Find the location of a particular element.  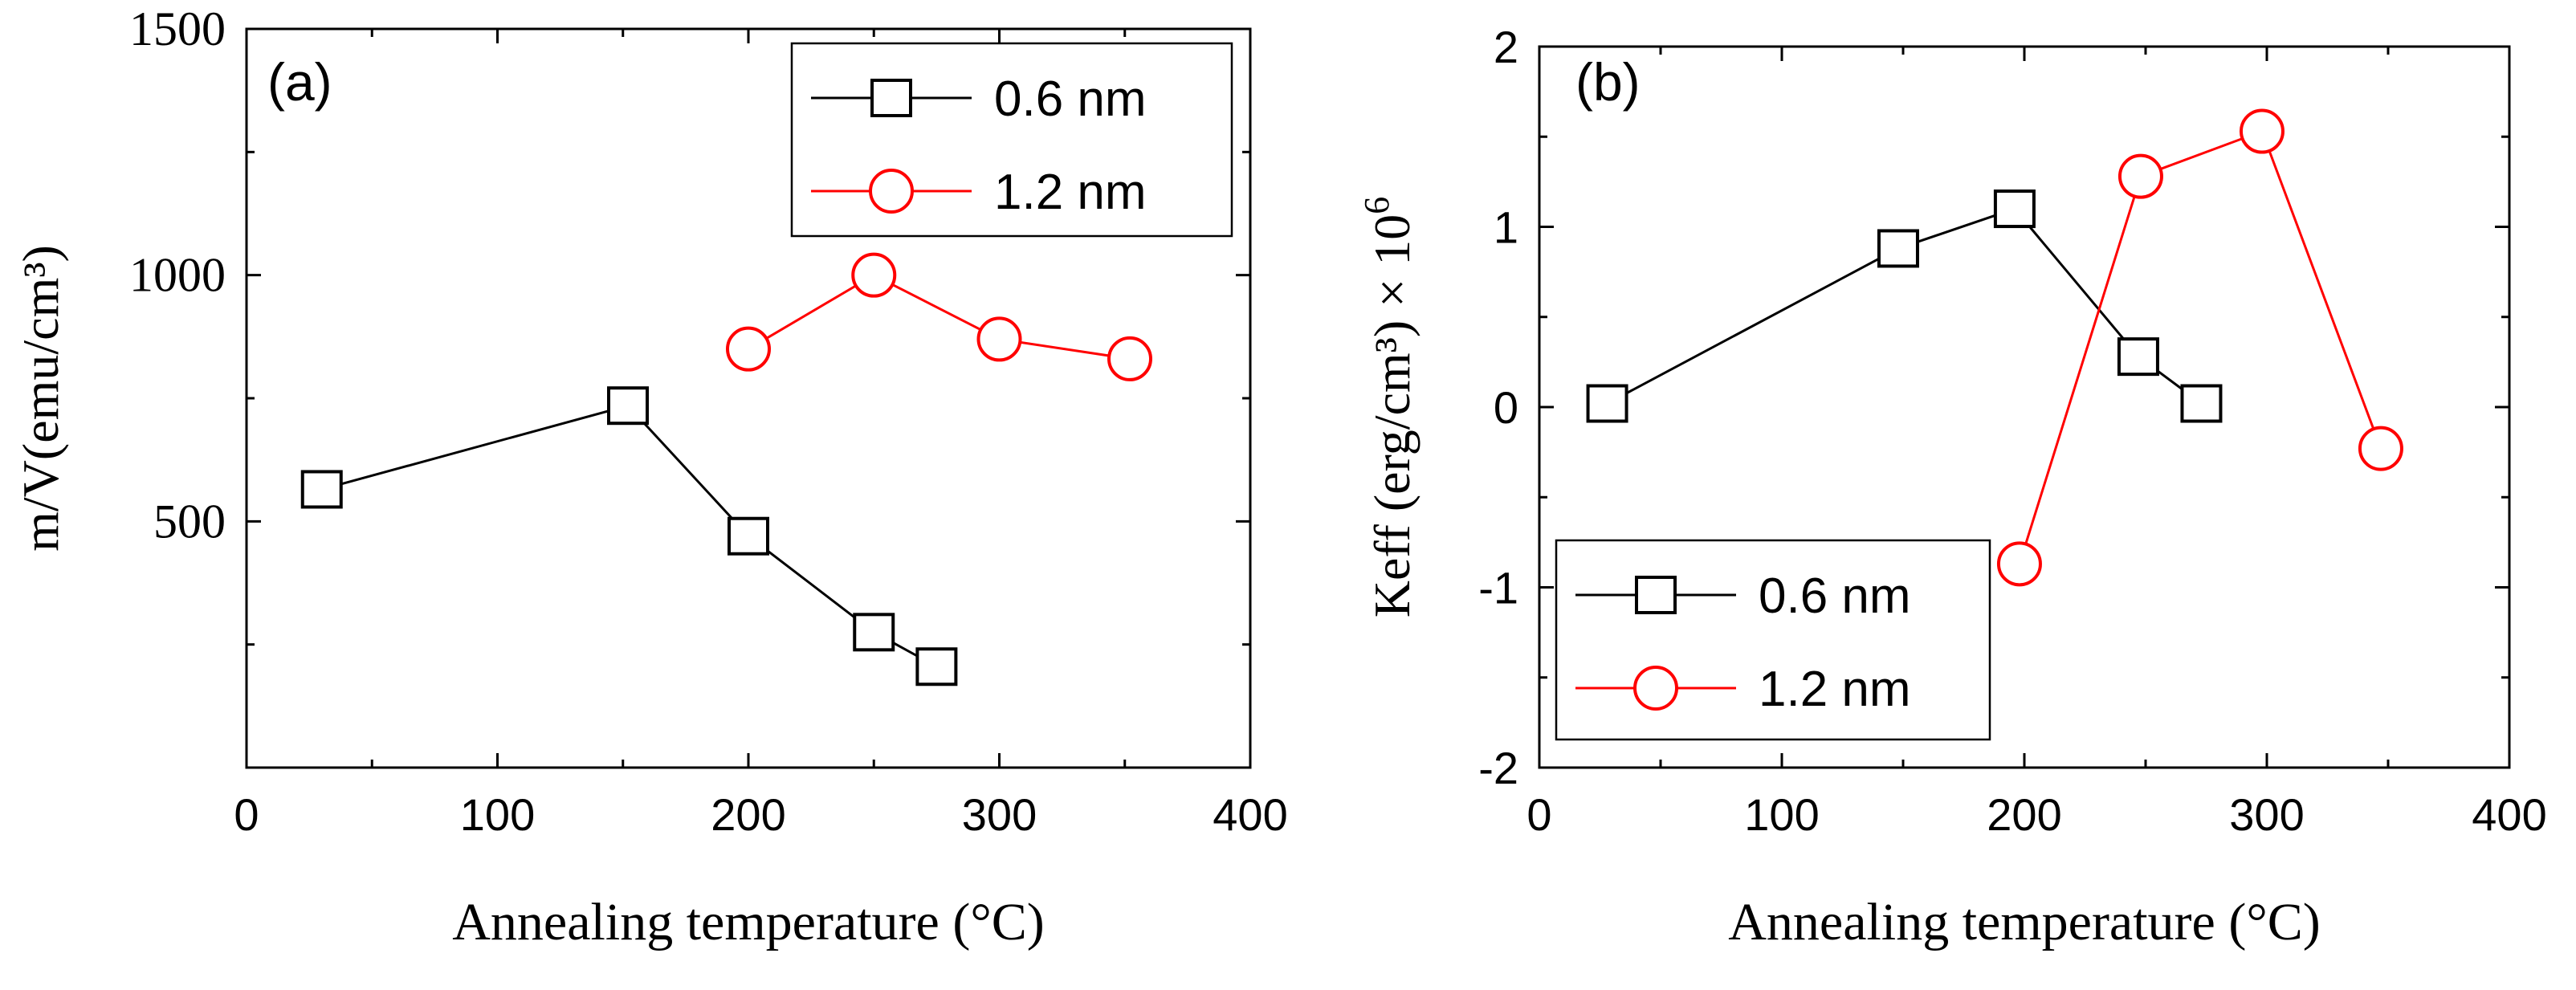

y-tick-label: -1 is located at coordinates (1498, 588).